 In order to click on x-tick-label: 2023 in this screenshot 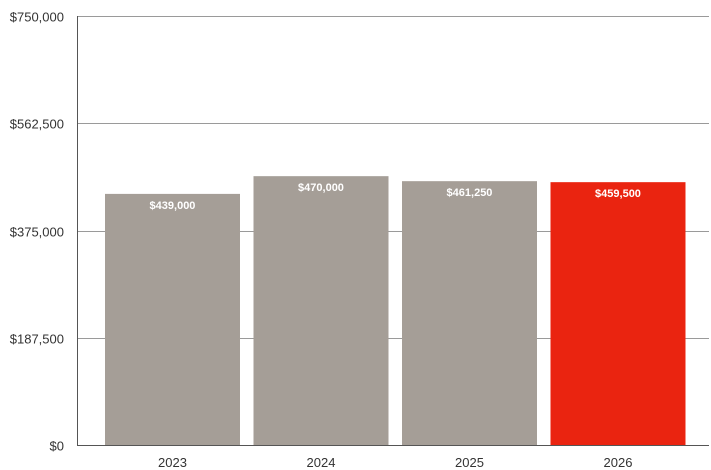, I will do `click(172, 462)`.